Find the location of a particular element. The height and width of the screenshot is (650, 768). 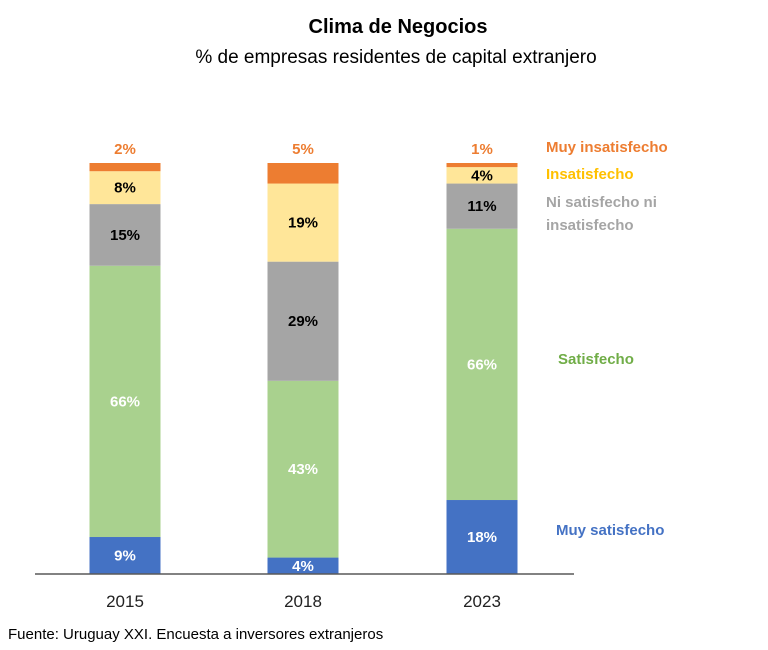

data-label: 18% is located at coordinates (482, 537).